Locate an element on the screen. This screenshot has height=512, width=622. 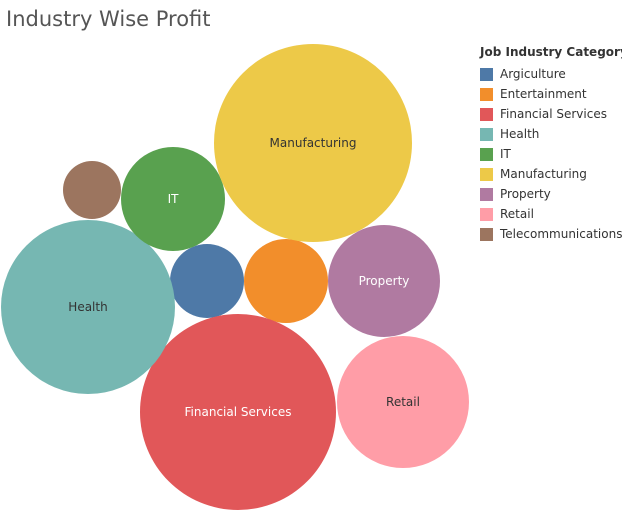
bubble-retail is located at coordinates (403, 402).